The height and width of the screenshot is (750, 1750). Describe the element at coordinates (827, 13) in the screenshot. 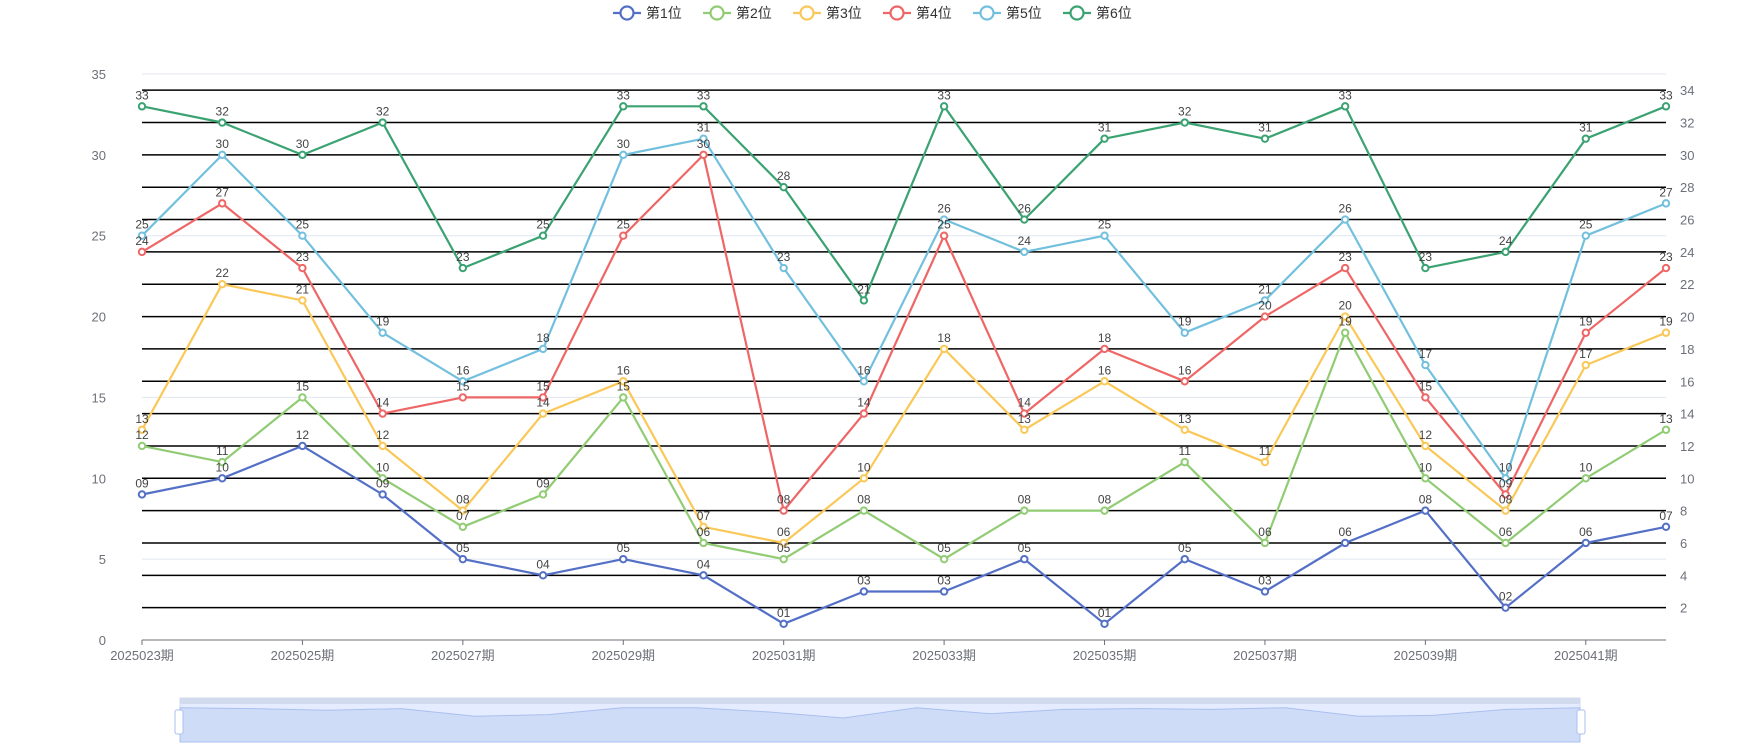

I see `legend-item-3: 第3位` at that location.